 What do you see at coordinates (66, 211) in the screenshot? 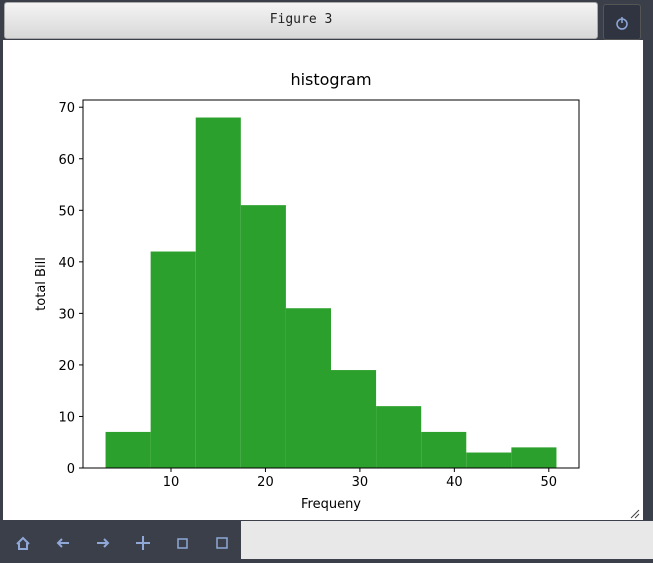
I see `y-tick-label: 50` at bounding box center [66, 211].